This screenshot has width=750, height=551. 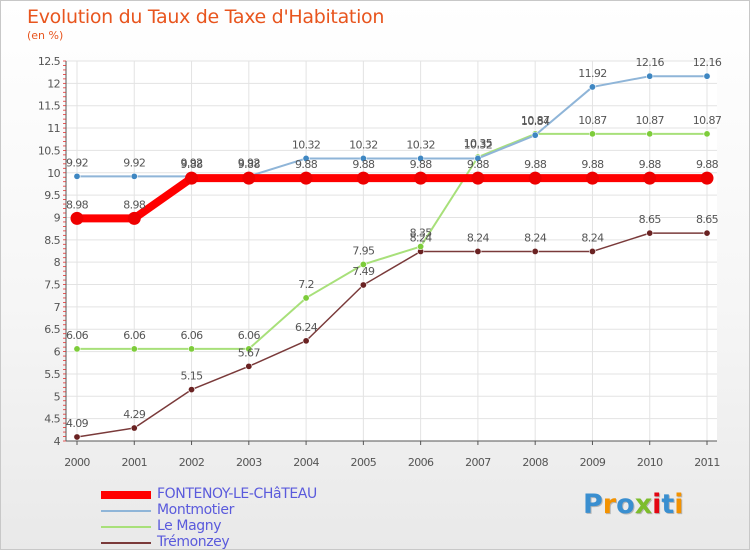 What do you see at coordinates (478, 462) in the screenshot?
I see `x-tick-label: 2007` at bounding box center [478, 462].